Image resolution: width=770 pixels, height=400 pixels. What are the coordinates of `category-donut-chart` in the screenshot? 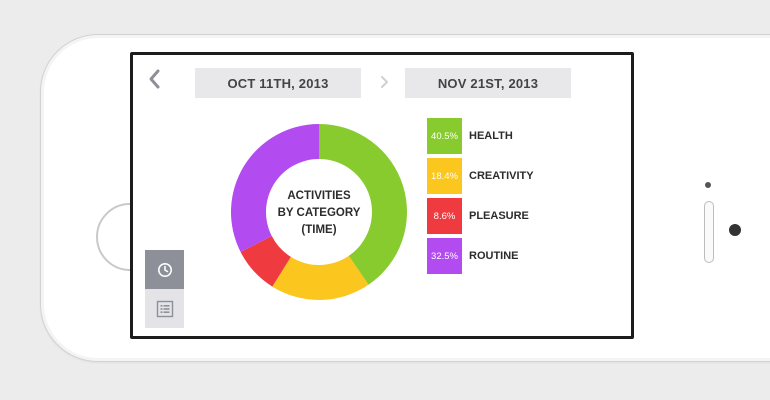 It's located at (319, 212).